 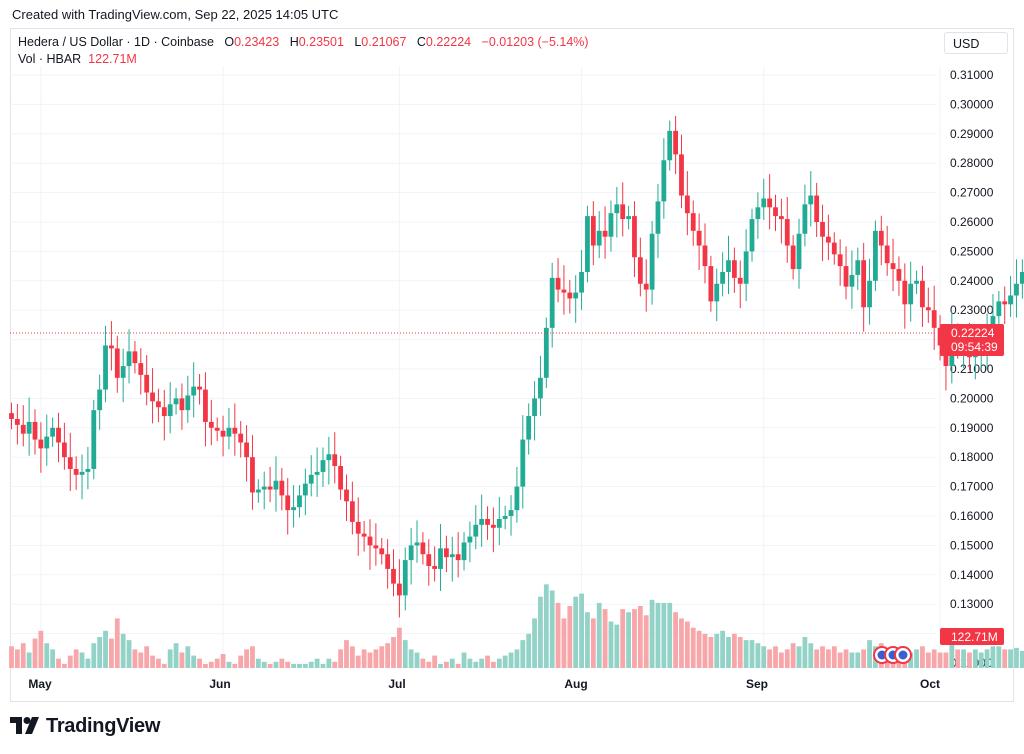 What do you see at coordinates (972, 545) in the screenshot?
I see `y-tick-label: 0.15000` at bounding box center [972, 545].